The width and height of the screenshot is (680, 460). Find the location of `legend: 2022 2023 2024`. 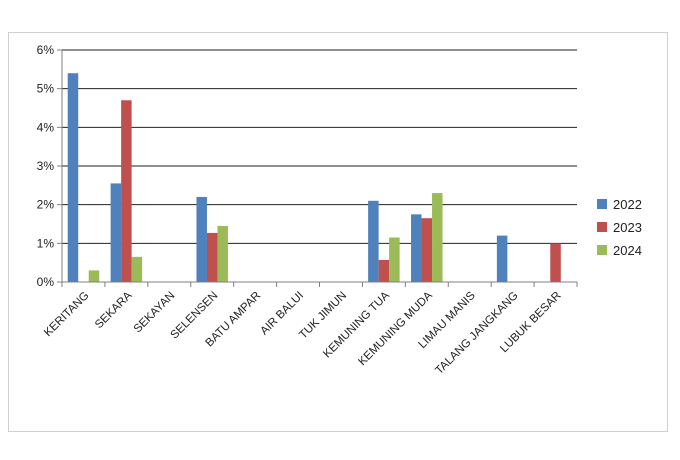

legend: 2022 2023 2024 is located at coordinates (619, 227).